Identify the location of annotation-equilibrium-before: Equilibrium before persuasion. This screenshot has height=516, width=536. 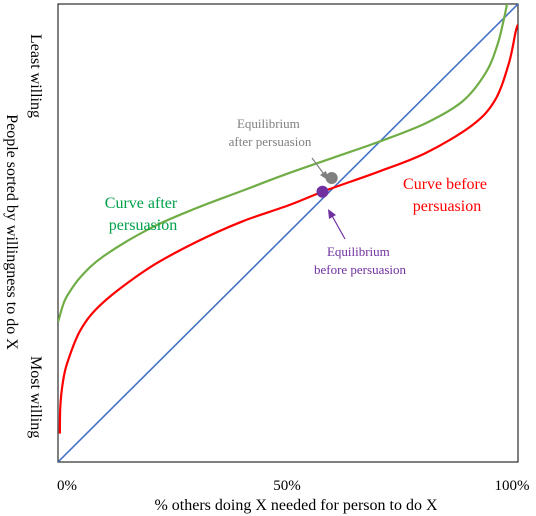
(360, 260).